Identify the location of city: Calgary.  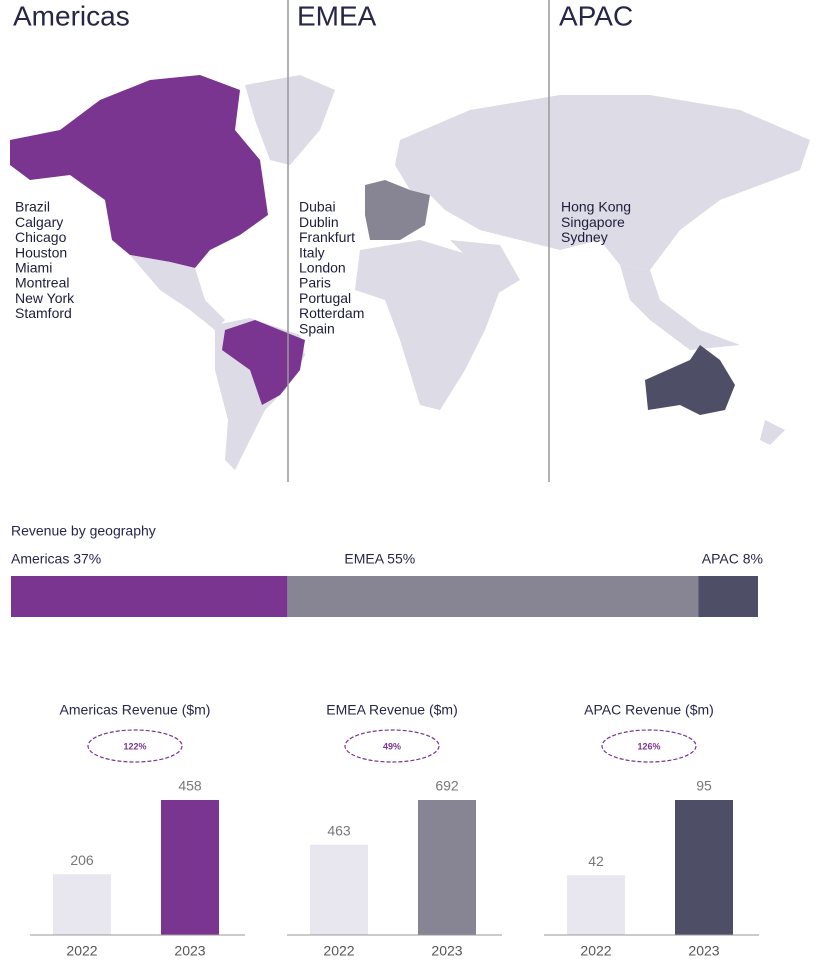
(39, 222).